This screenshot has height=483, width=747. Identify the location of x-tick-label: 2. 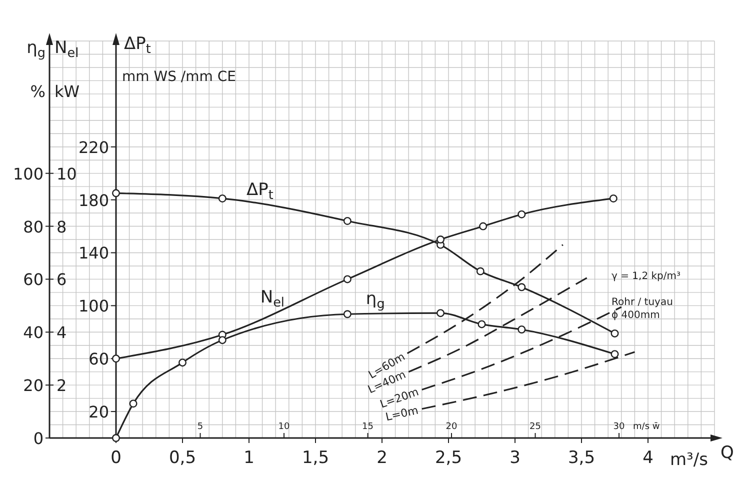
(382, 458).